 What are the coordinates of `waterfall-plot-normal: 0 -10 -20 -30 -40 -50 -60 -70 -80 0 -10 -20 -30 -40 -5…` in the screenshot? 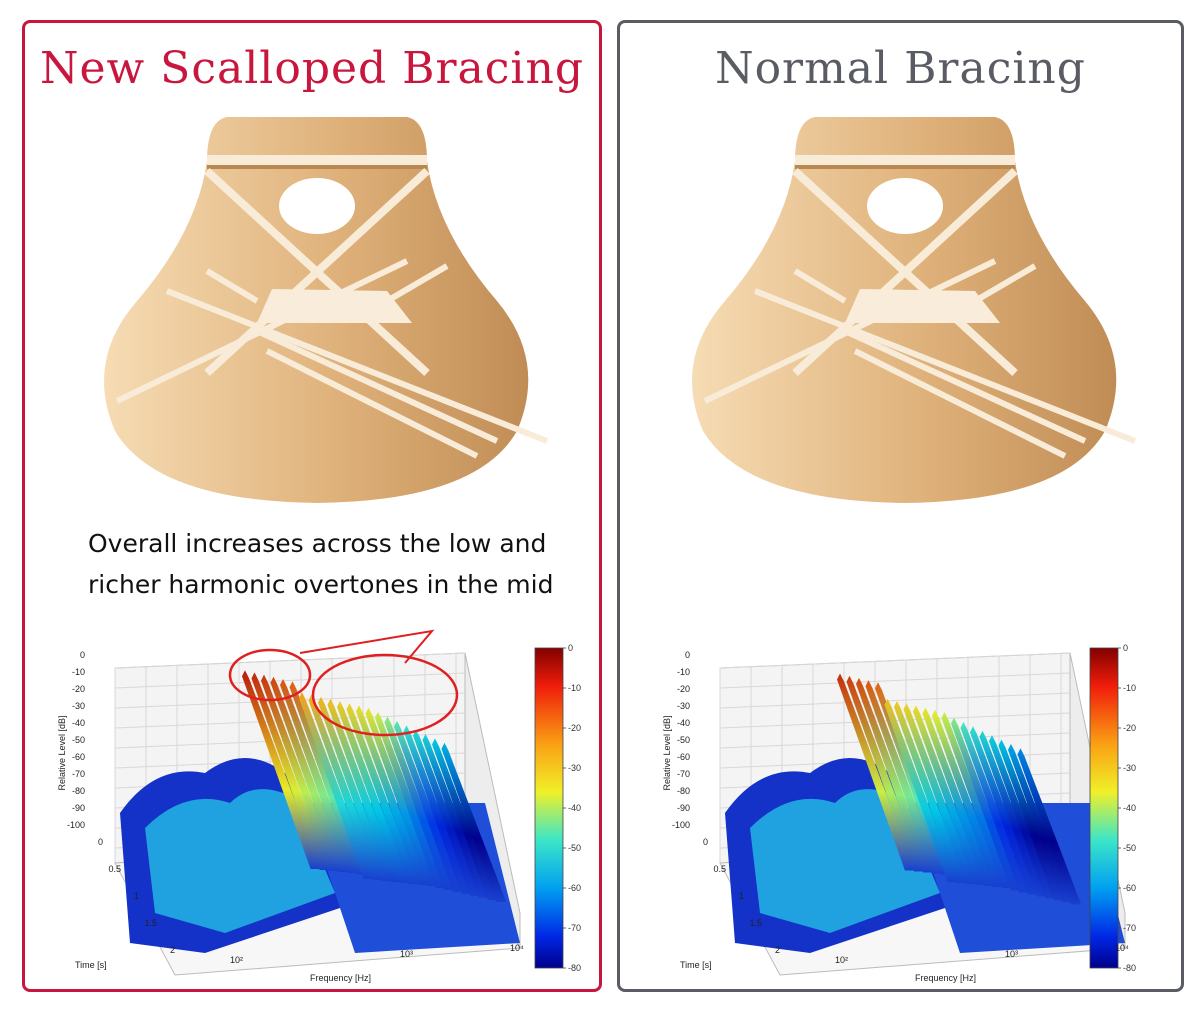 It's located at (899, 813).